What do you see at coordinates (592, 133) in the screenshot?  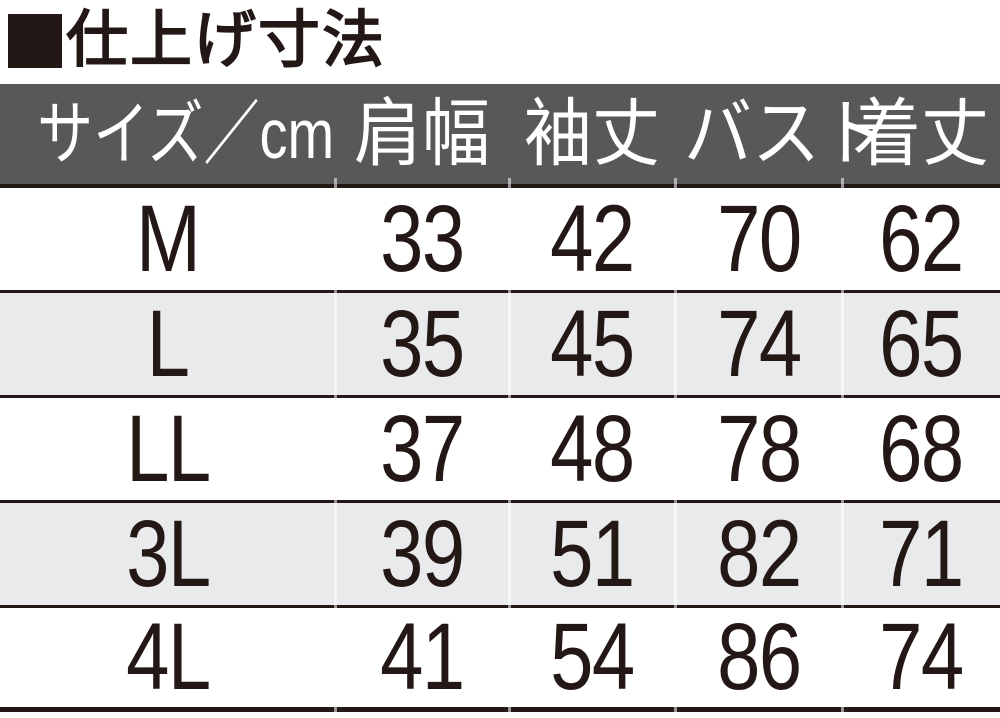 I see `column-header-sleeve: 袖丈` at bounding box center [592, 133].